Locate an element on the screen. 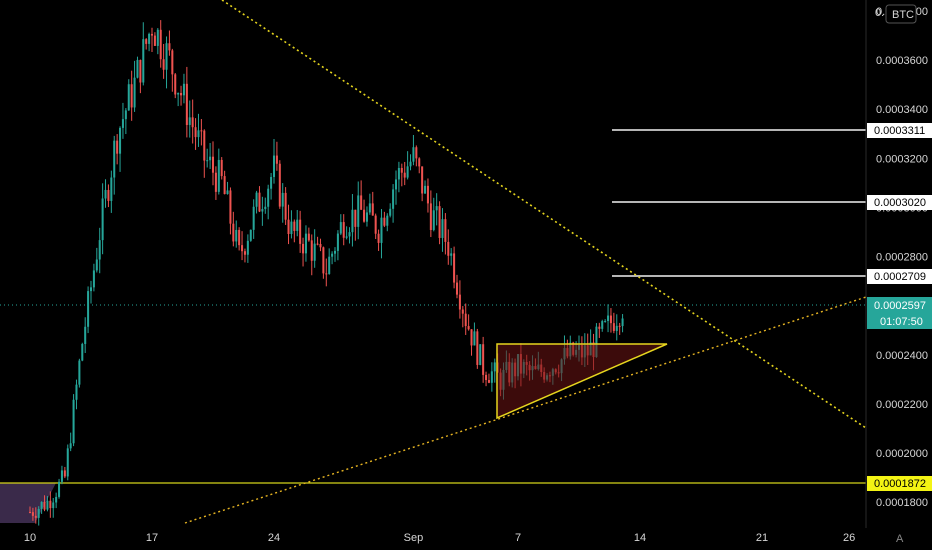  x-tick-label: Sep is located at coordinates (414, 538).